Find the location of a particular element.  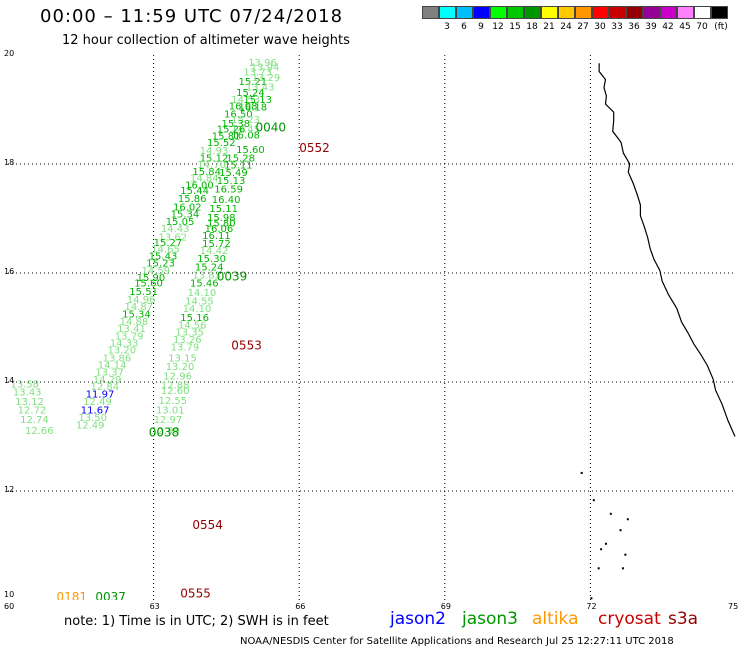

wave-height-value: 13.50 is located at coordinates (92, 418).